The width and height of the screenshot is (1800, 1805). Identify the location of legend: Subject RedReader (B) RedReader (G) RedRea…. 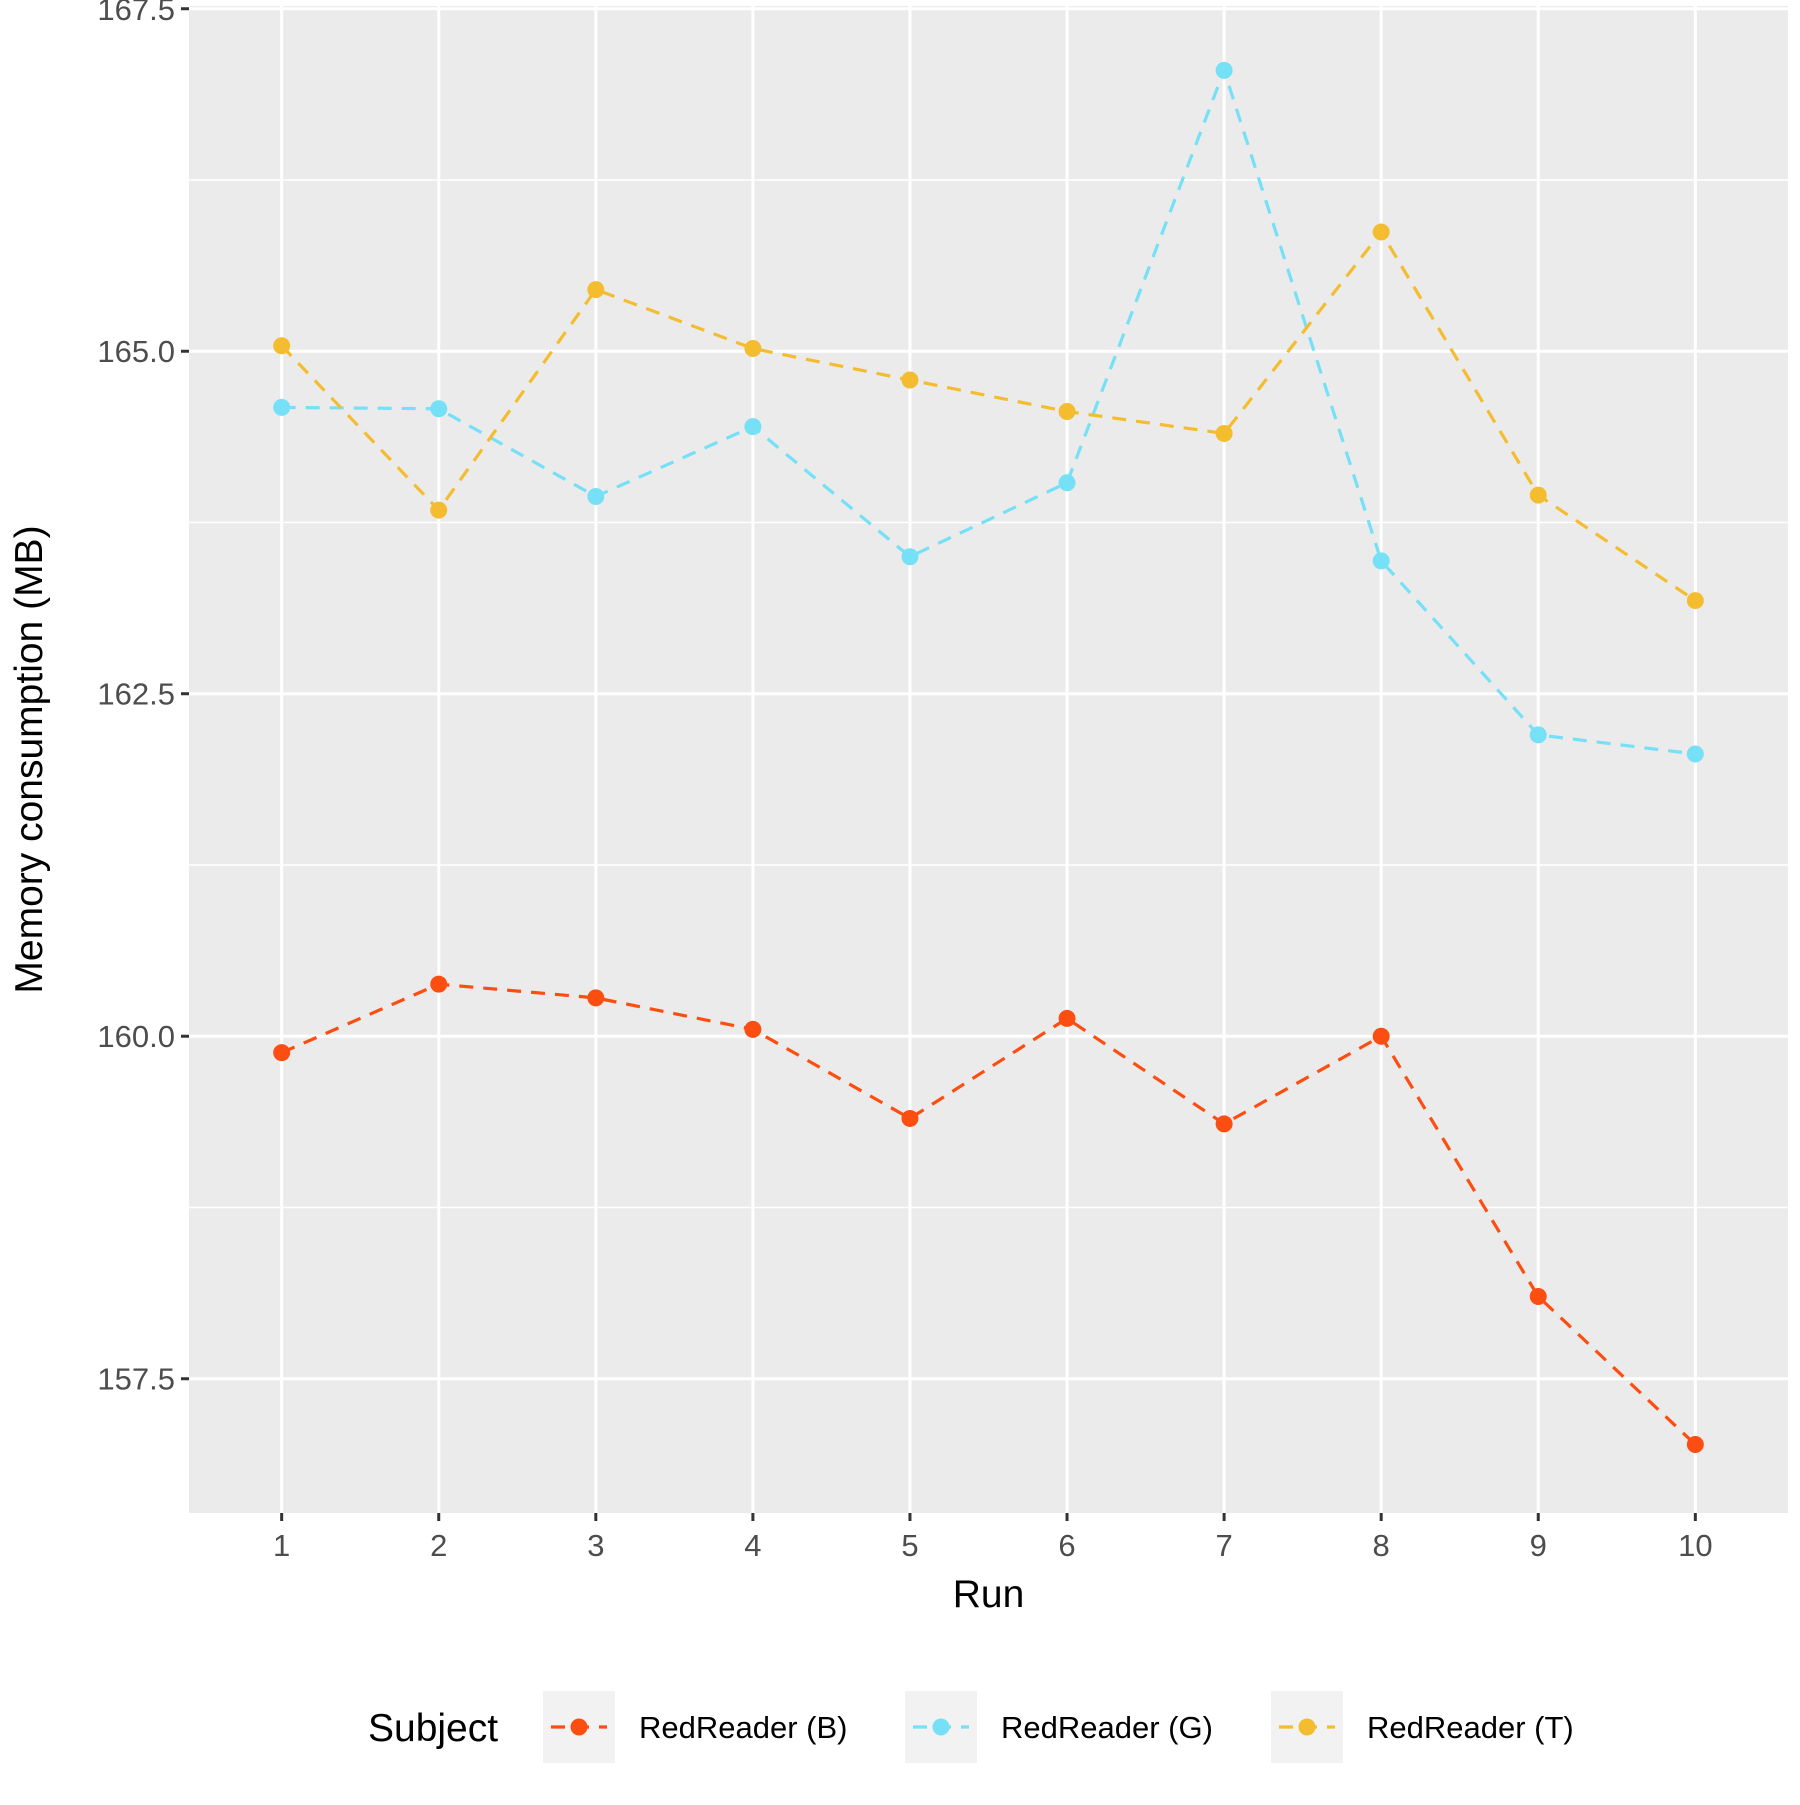
(971, 1727).